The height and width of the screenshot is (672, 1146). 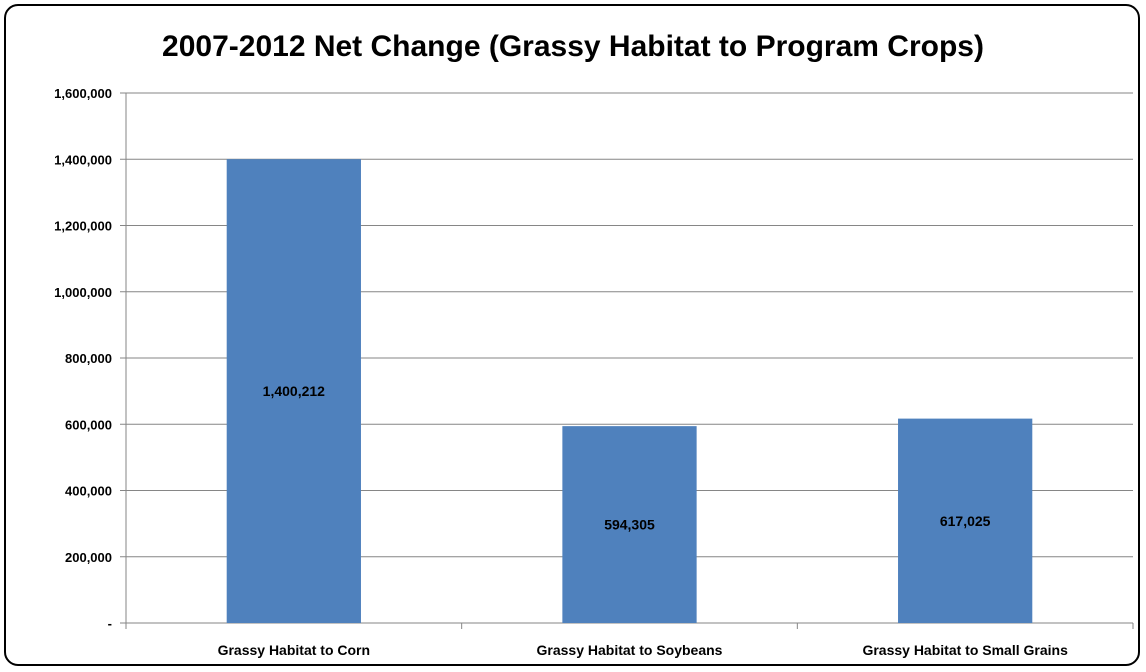 I want to click on y-tick-label: -, so click(x=110, y=623).